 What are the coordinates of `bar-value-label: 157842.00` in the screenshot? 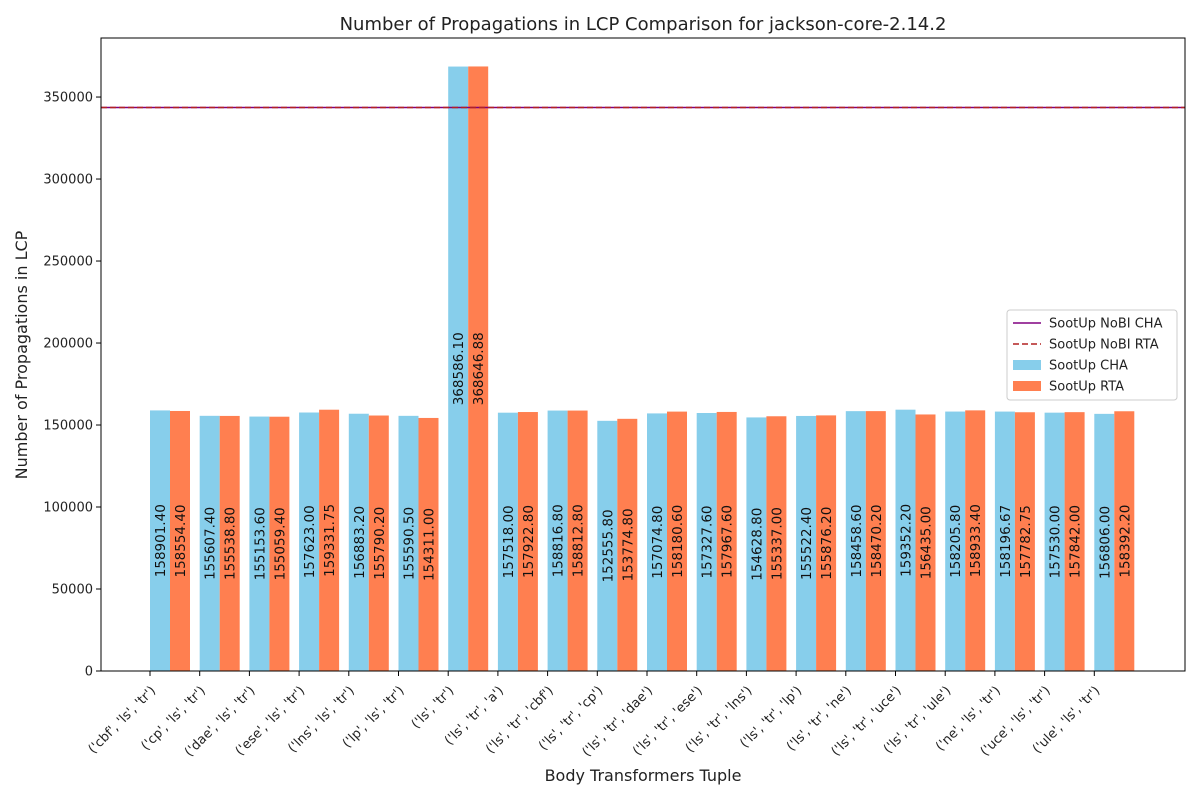 It's located at (1076, 541).